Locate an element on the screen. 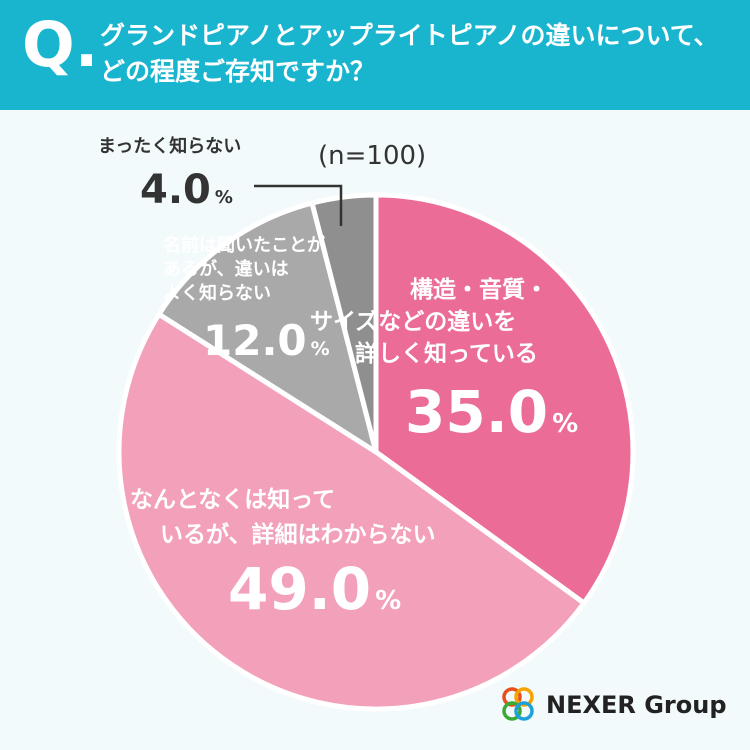 The height and width of the screenshot is (750, 750). slice-3-label-line-2: あるが、違いは is located at coordinates (226, 269).